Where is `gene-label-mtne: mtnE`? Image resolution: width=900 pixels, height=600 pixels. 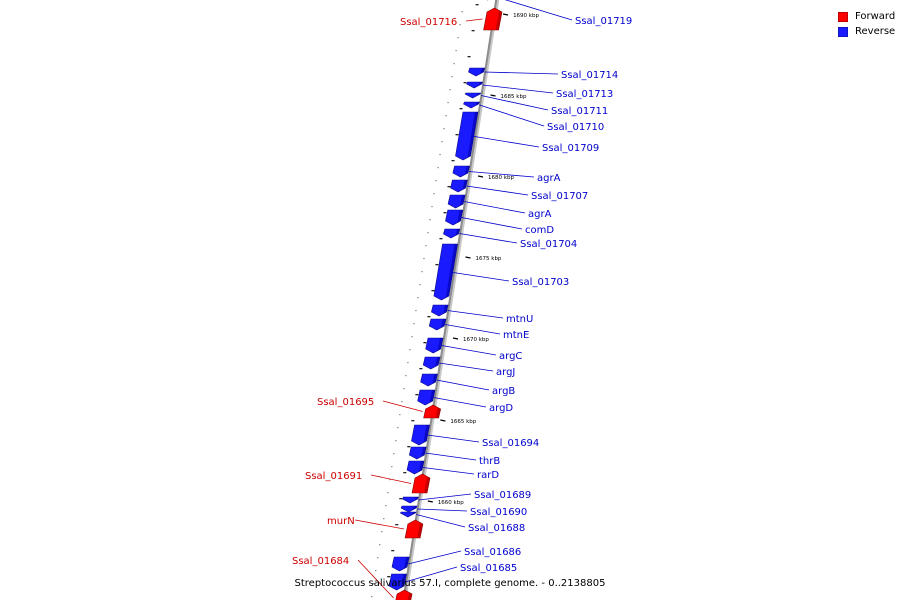 gene-label-mtne: mtnE is located at coordinates (516, 335).